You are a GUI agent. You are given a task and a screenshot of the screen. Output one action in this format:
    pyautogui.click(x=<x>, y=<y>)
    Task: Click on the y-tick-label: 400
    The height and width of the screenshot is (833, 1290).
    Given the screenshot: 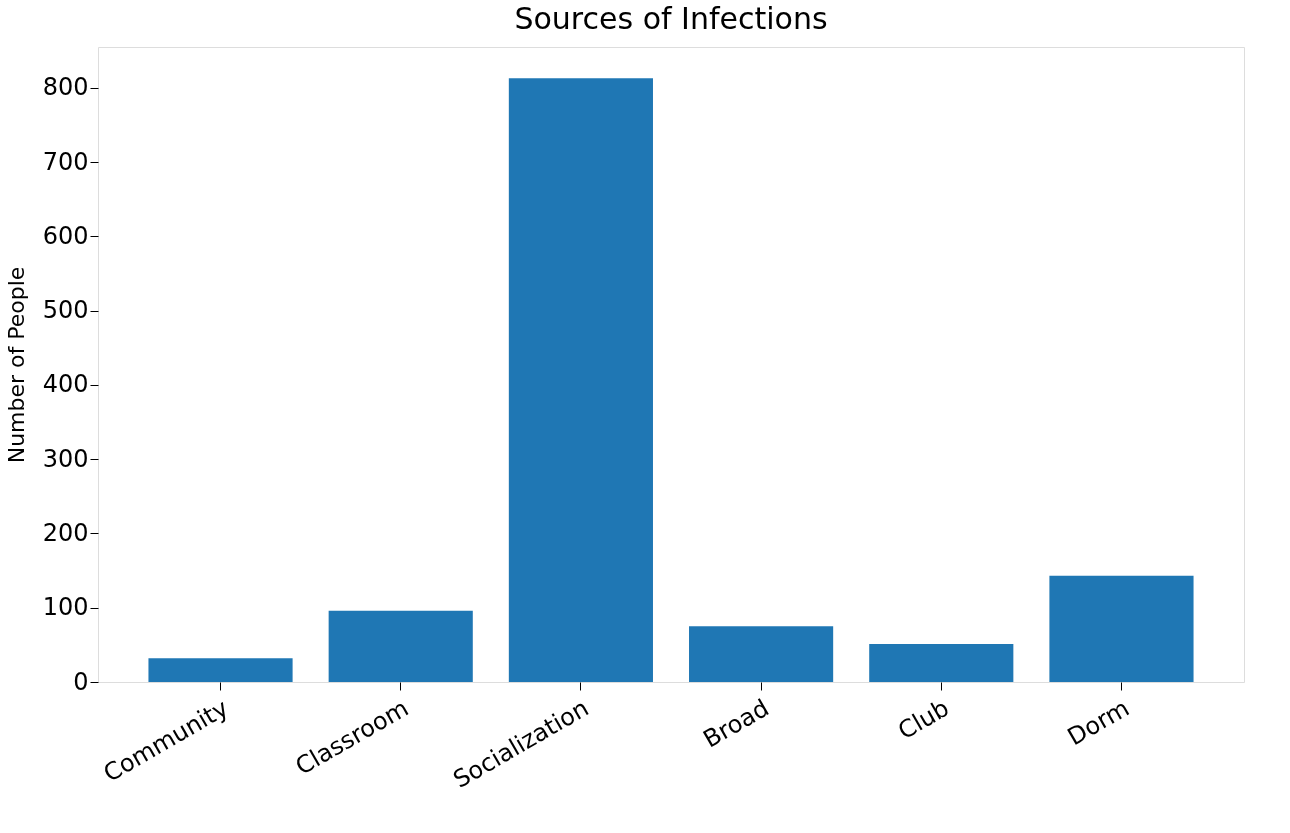 What is the action you would take?
    pyautogui.click(x=65, y=384)
    